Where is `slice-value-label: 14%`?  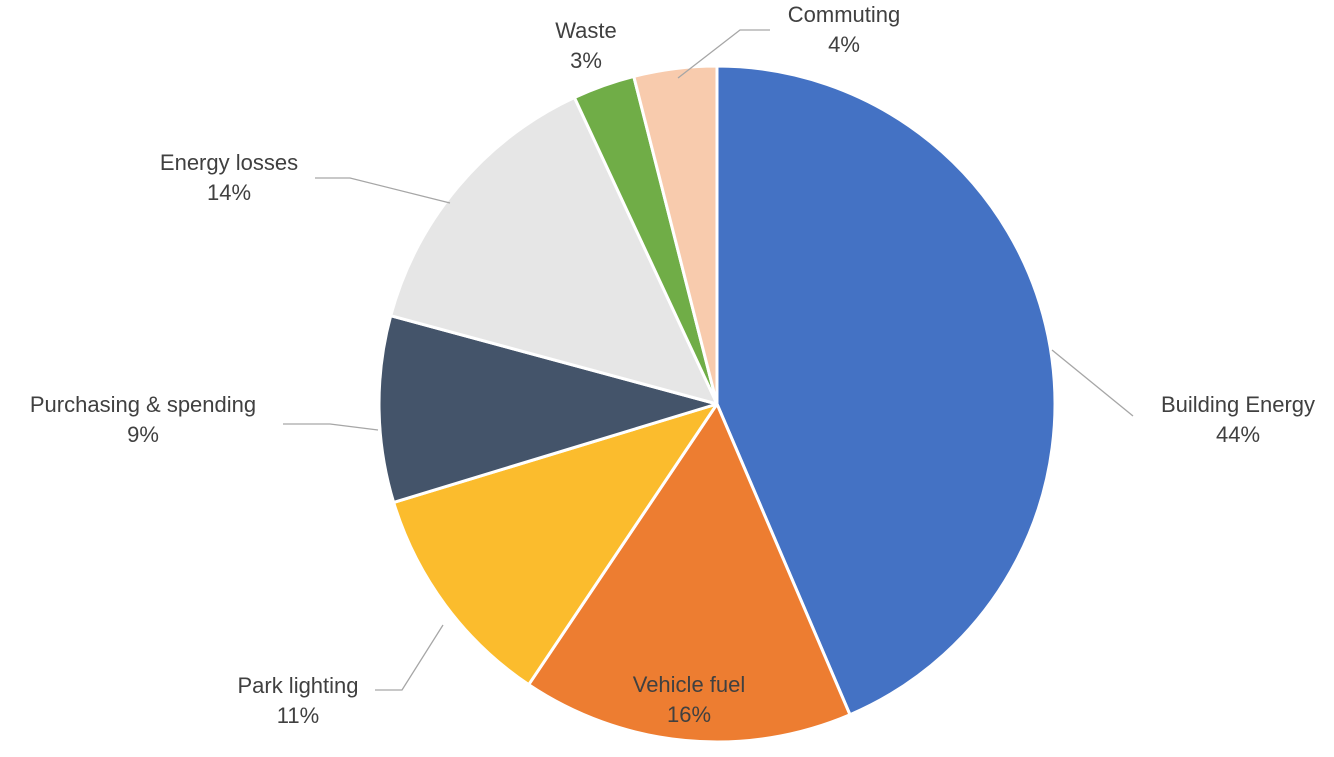
slice-value-label: 14% is located at coordinates (229, 192).